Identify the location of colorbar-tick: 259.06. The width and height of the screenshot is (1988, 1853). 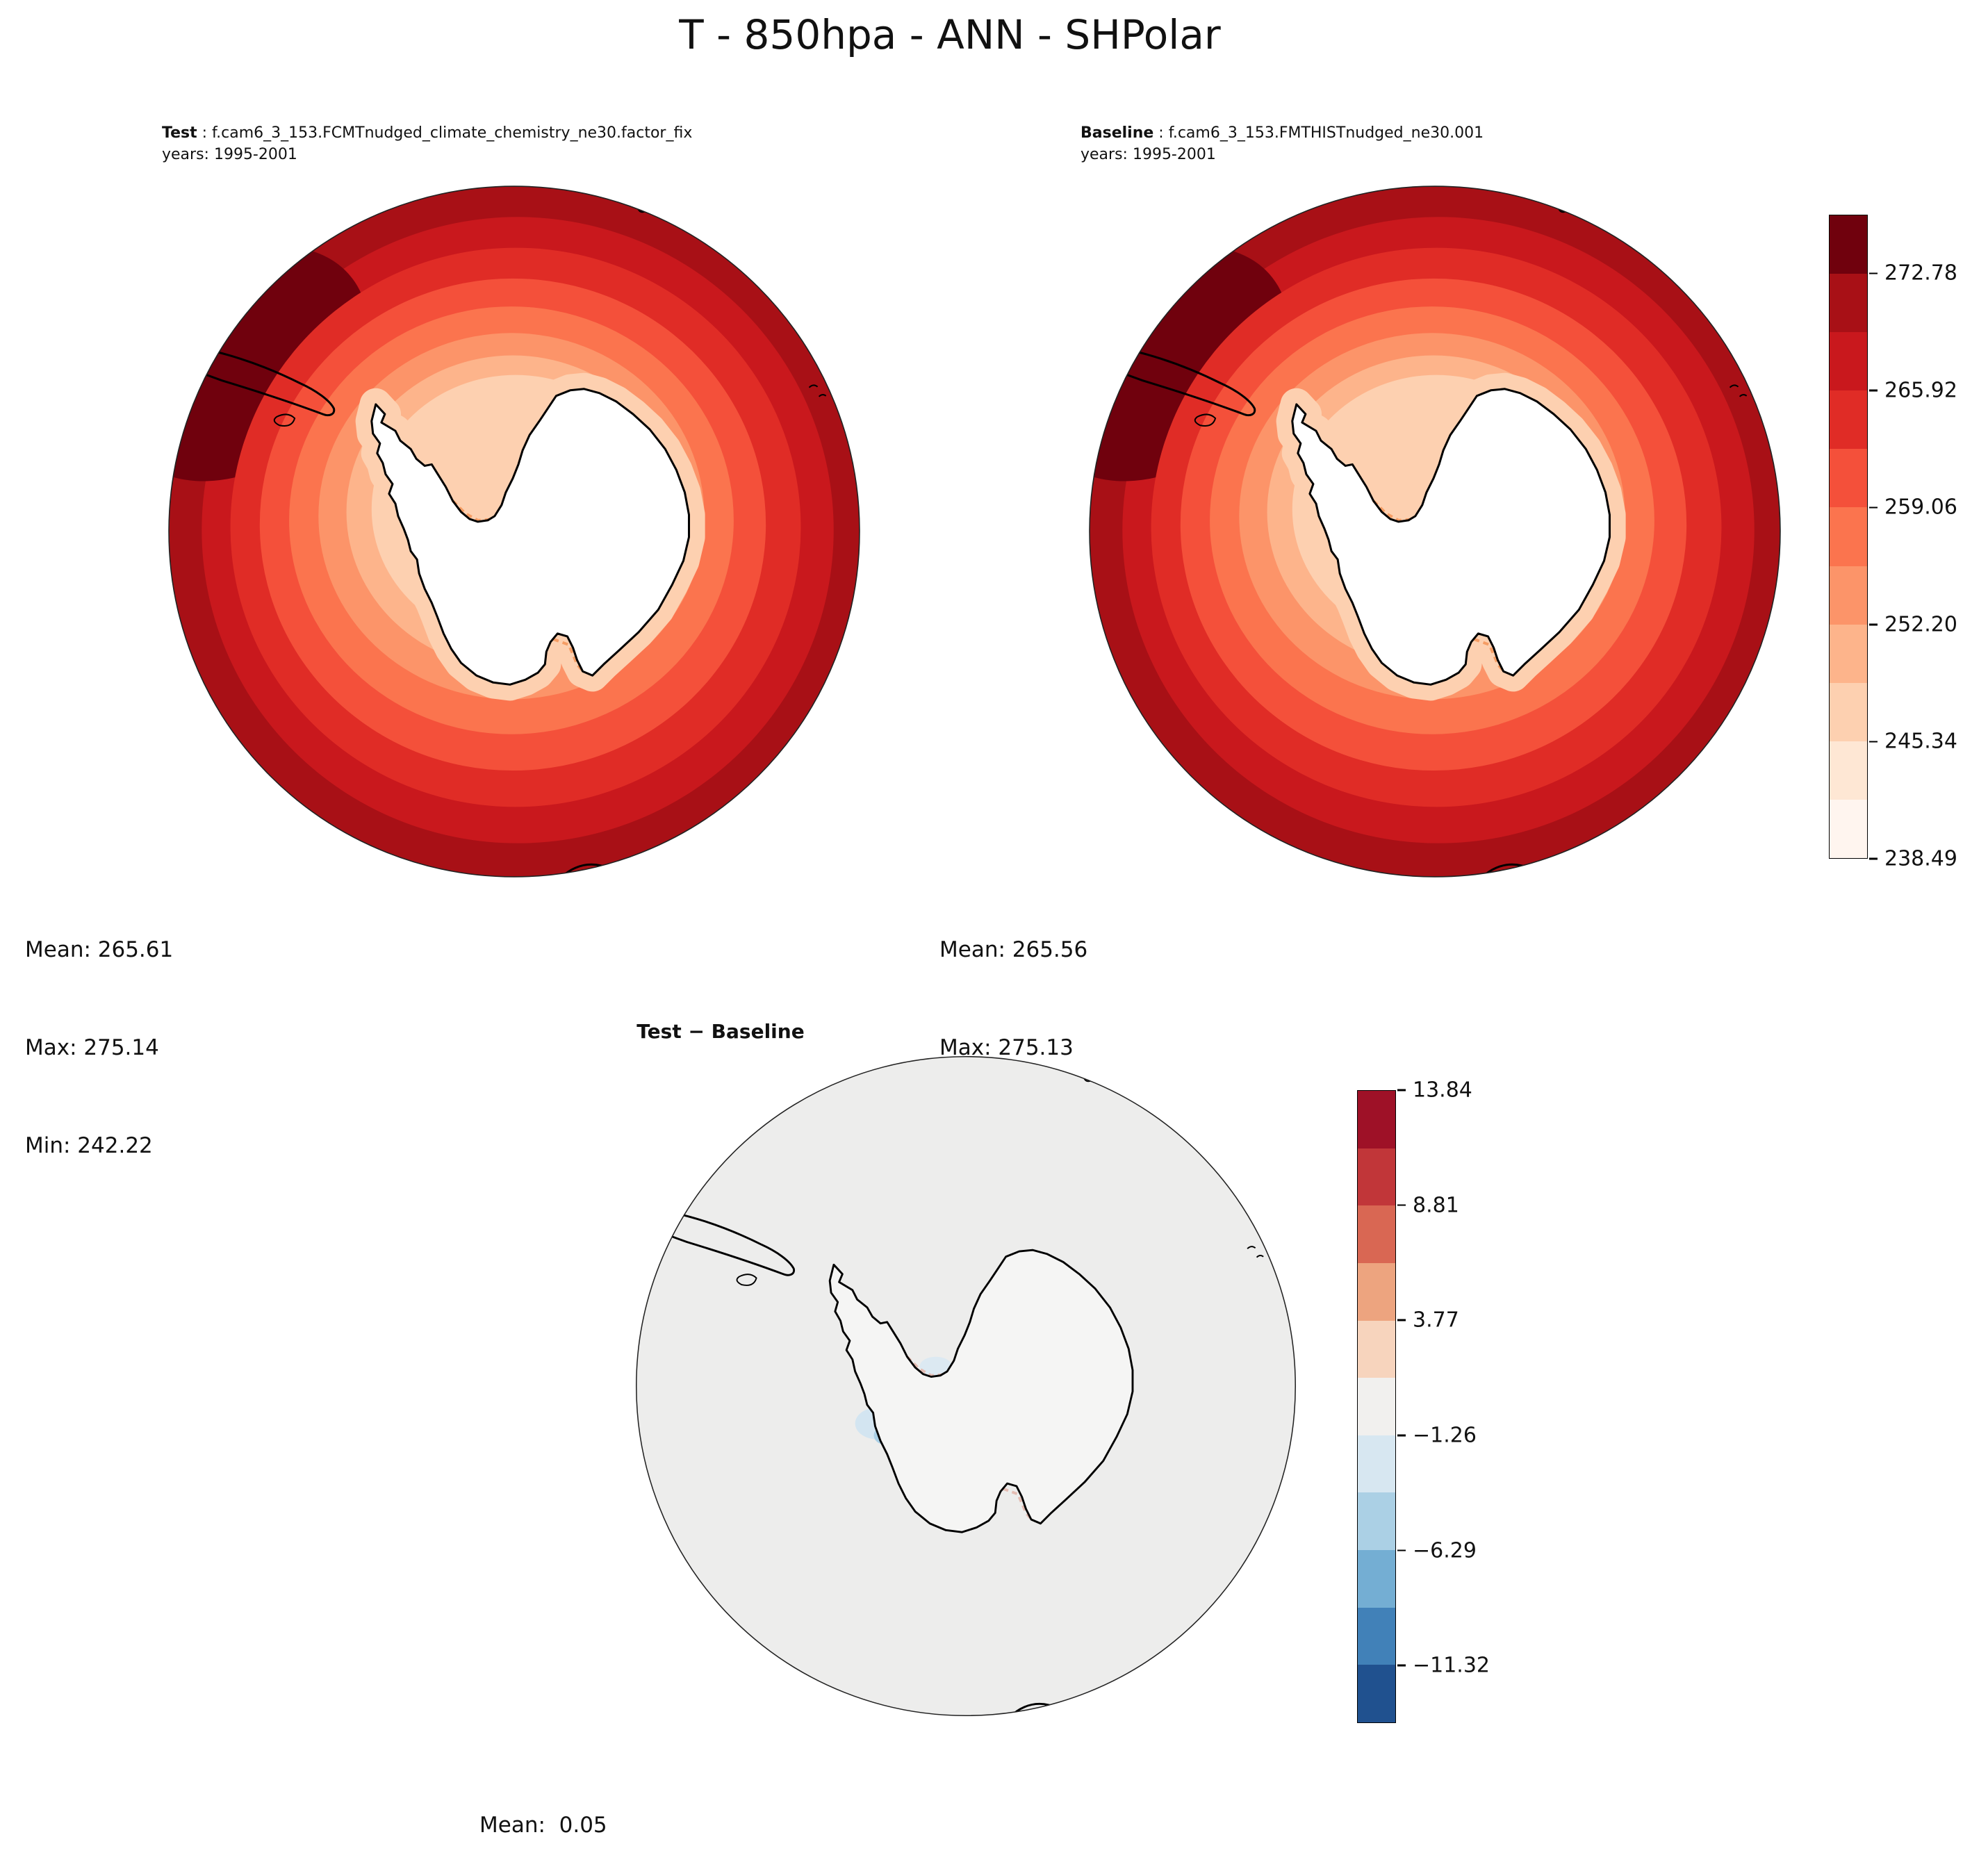
(1913, 507).